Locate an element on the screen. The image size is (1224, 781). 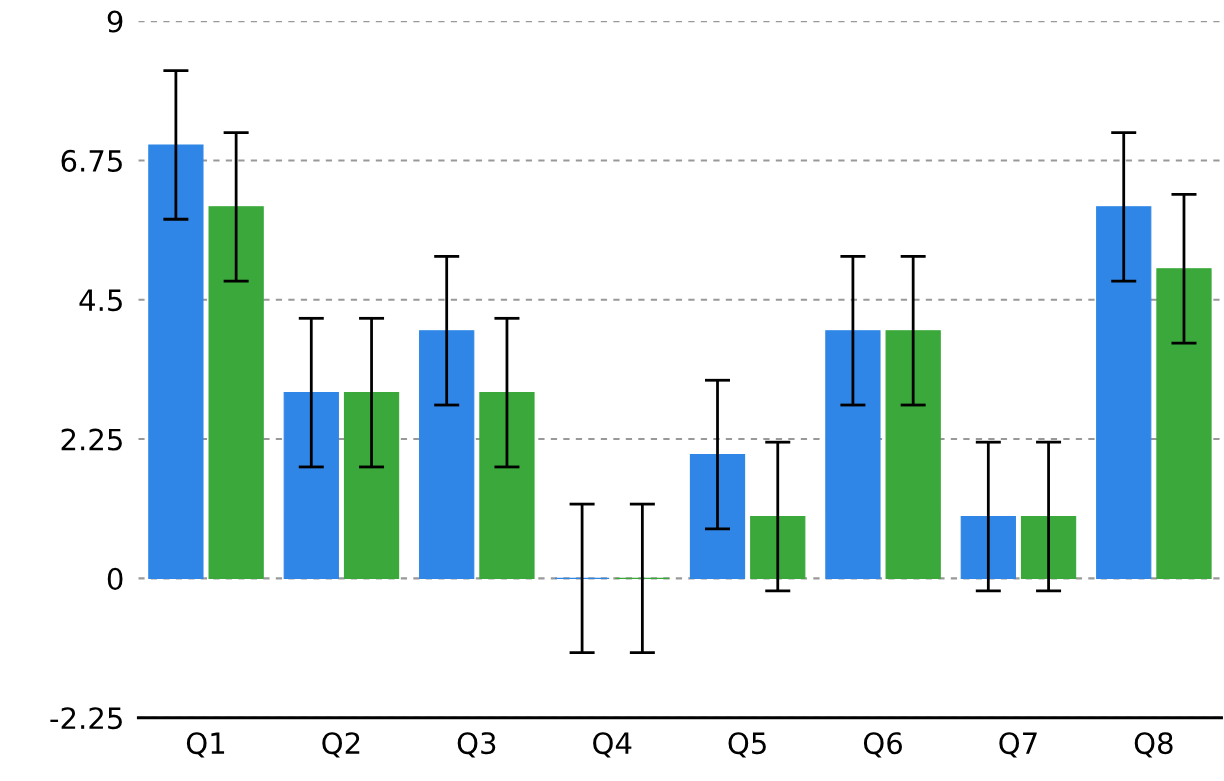
x-tick-label: Q6 is located at coordinates (882, 745).